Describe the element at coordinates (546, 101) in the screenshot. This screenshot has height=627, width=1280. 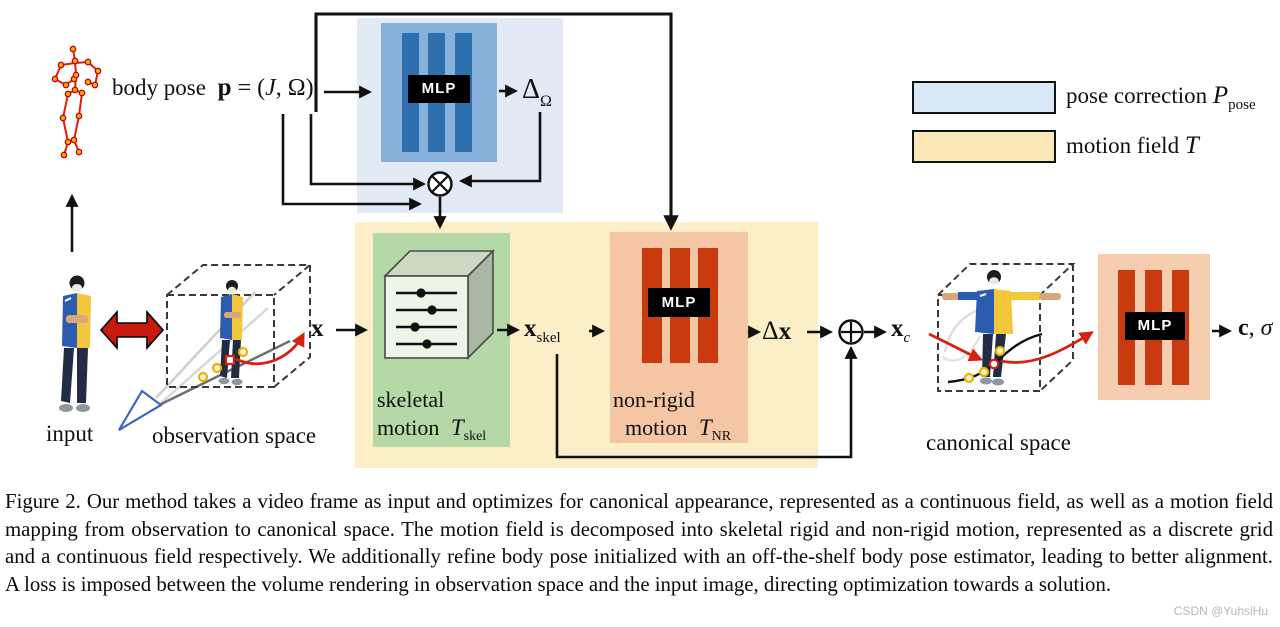
I see `omega-subscript: Ω` at that location.